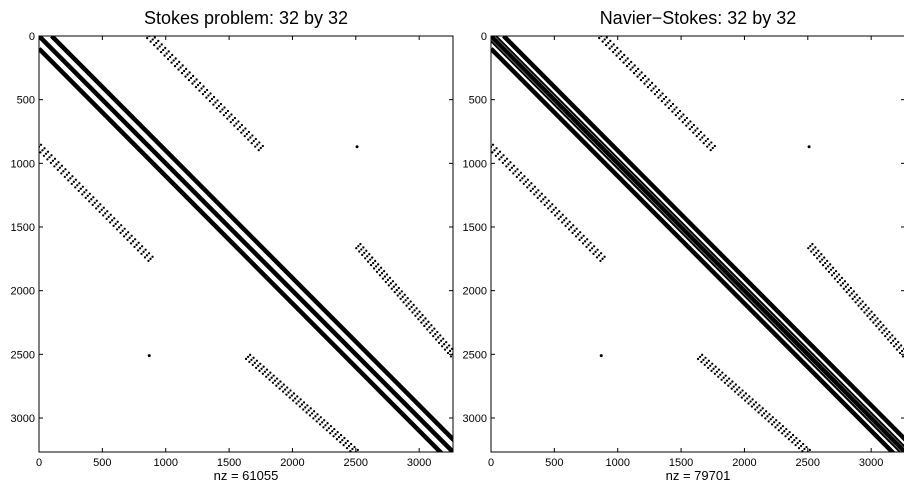  Describe the element at coordinates (292, 463) in the screenshot. I see `x-tick-label: 2000` at that location.